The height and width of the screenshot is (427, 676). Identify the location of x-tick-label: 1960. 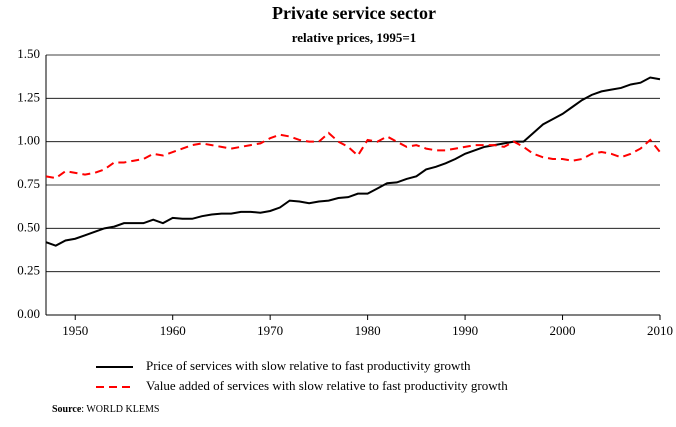
(173, 330).